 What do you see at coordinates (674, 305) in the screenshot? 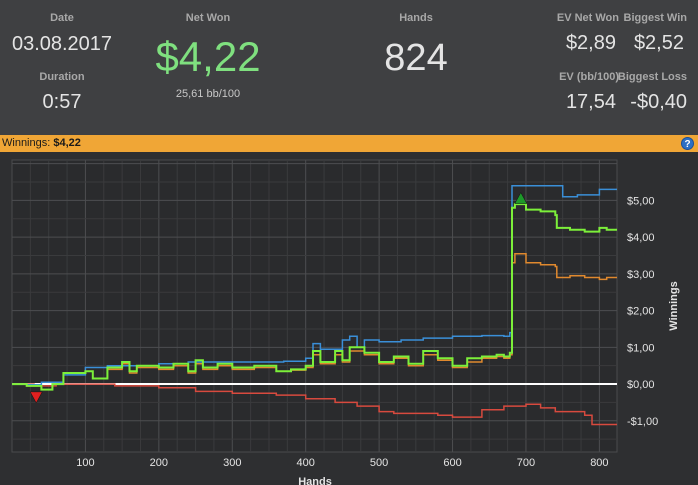
I see `y-axis-label: Winnings` at bounding box center [674, 305].